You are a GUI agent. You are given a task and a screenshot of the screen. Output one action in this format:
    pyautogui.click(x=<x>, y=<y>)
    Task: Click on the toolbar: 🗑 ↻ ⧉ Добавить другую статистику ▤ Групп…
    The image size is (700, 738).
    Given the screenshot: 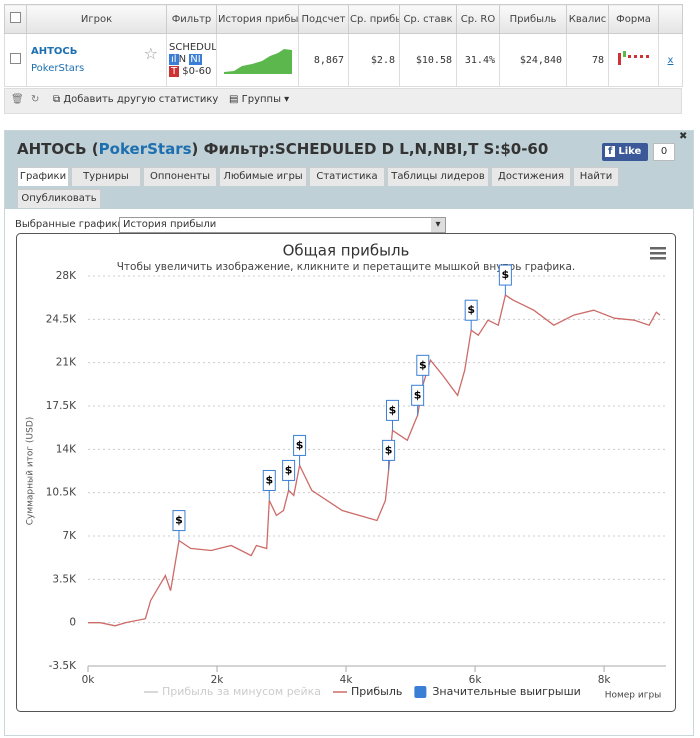 What is the action you would take?
    pyautogui.click(x=343, y=101)
    